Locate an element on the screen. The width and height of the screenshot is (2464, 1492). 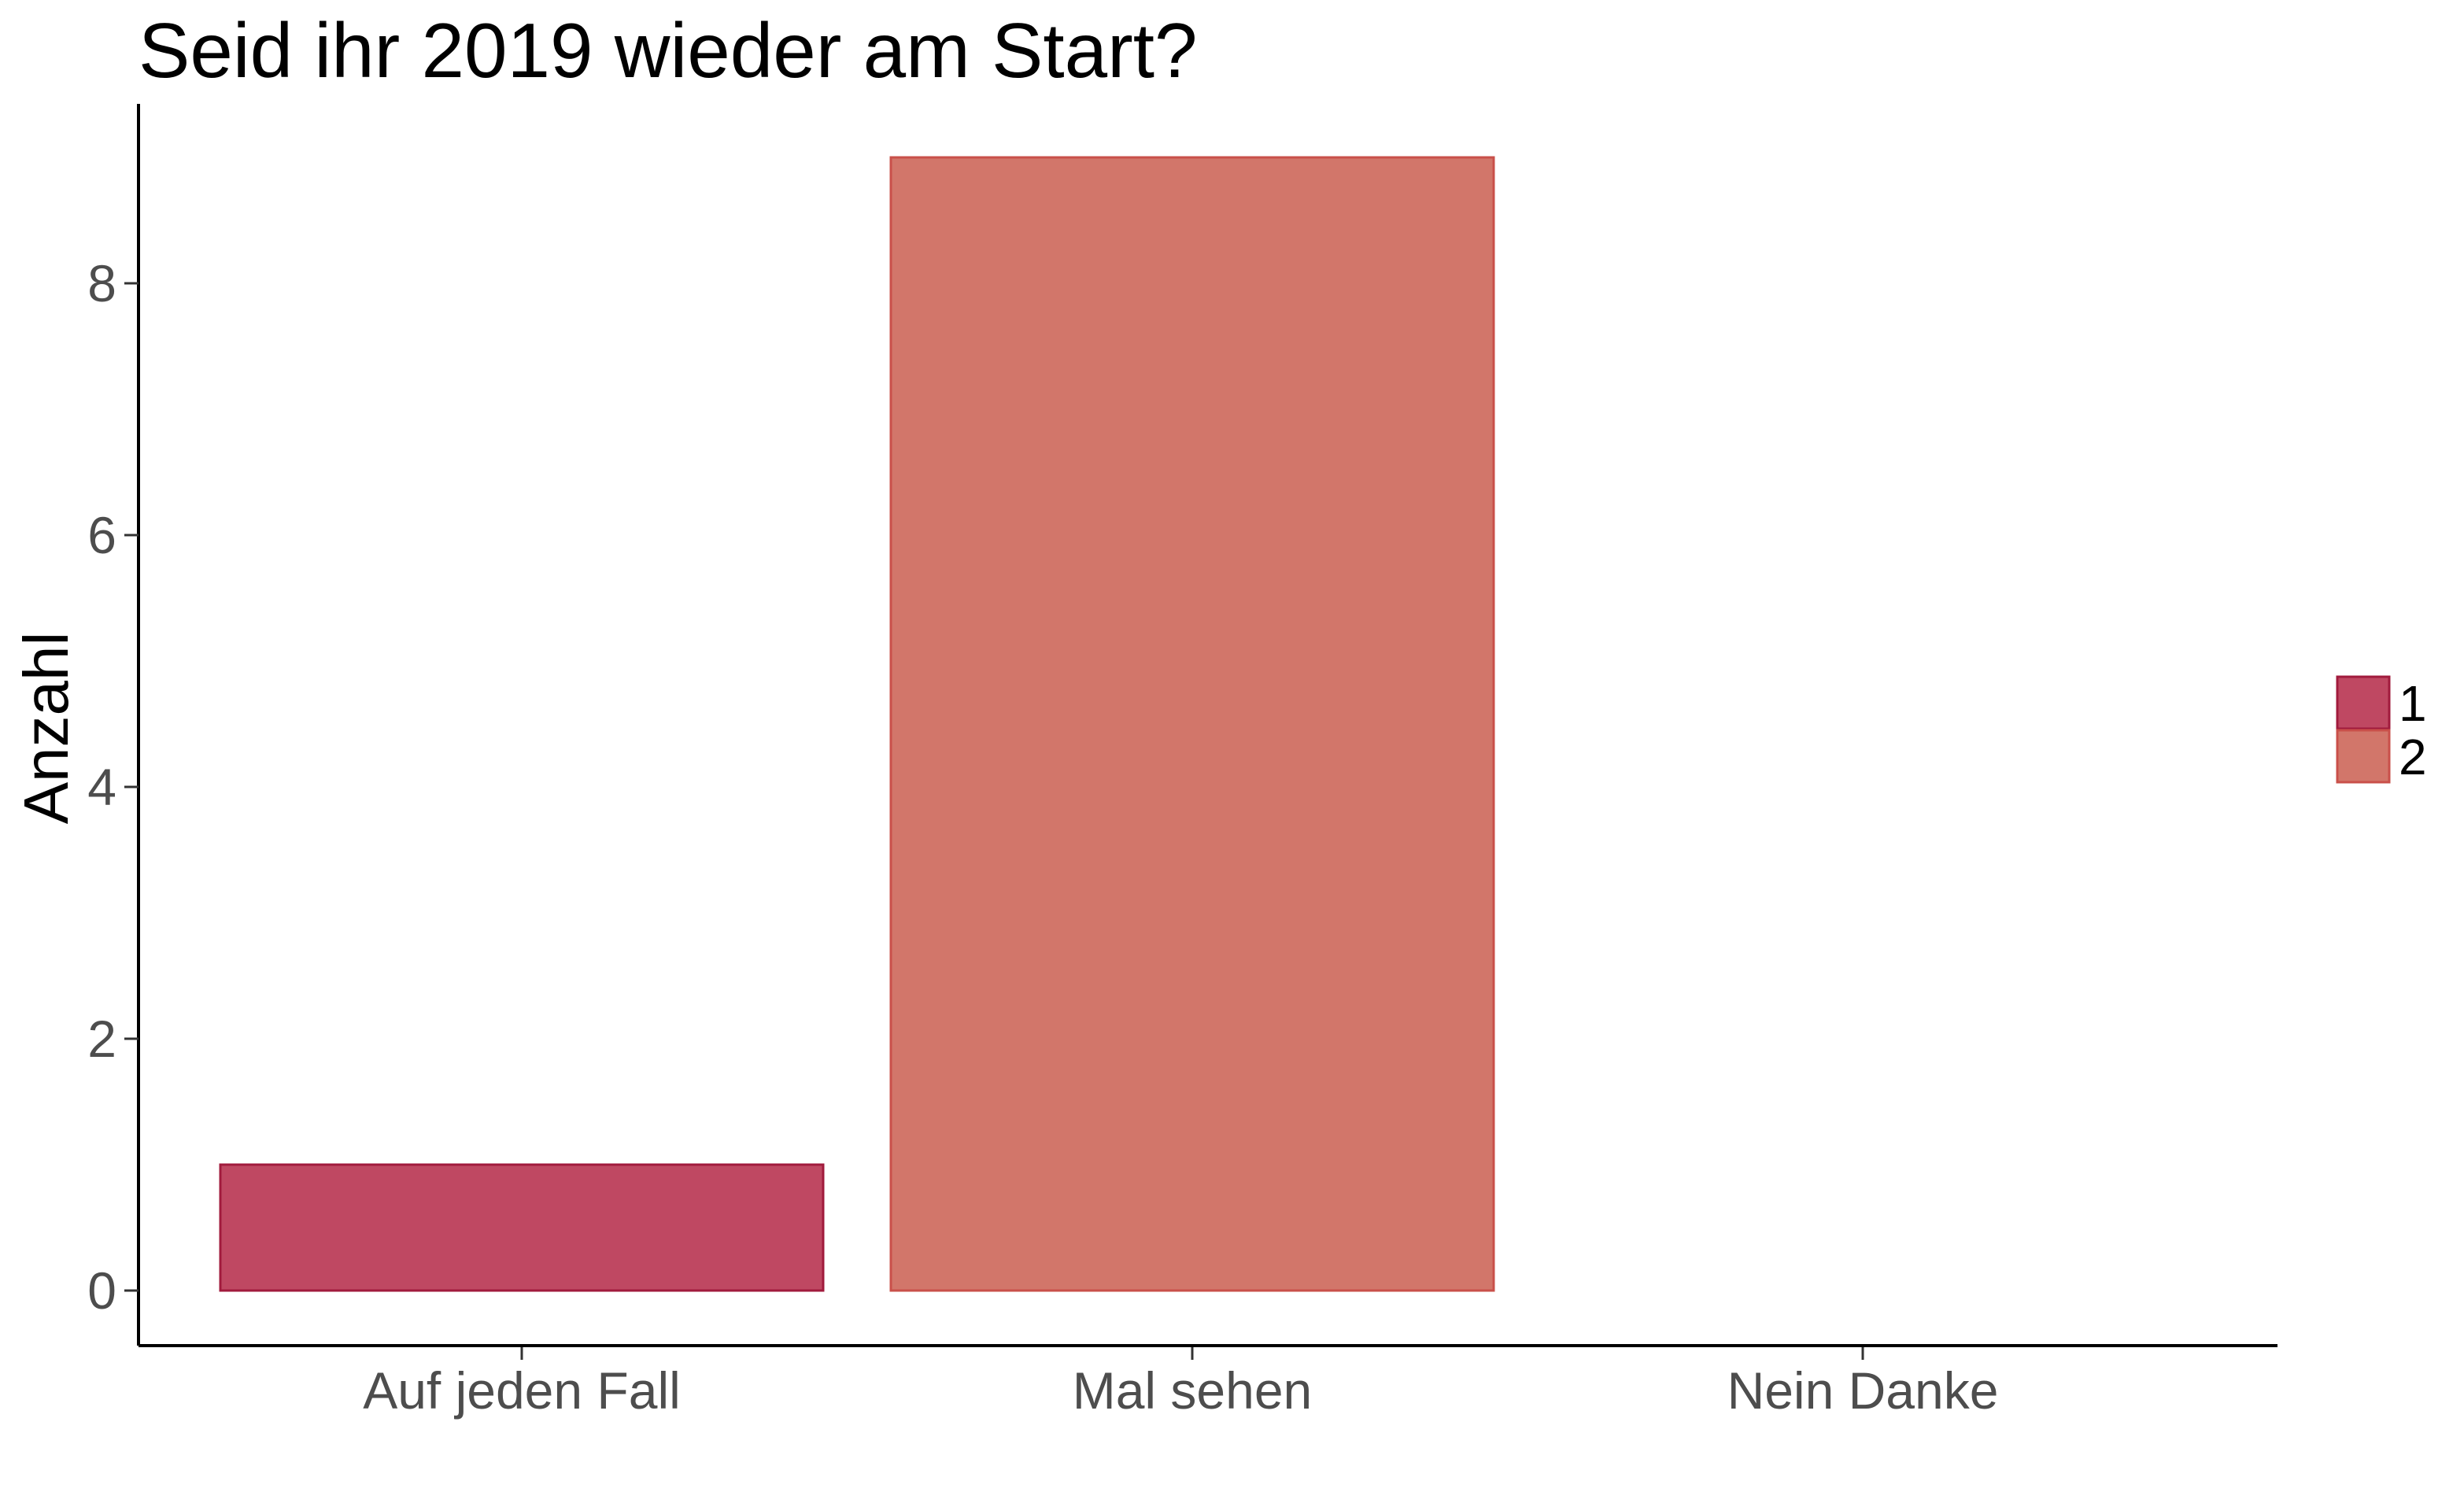
y-tick-label-0: 0 is located at coordinates (102, 1290).